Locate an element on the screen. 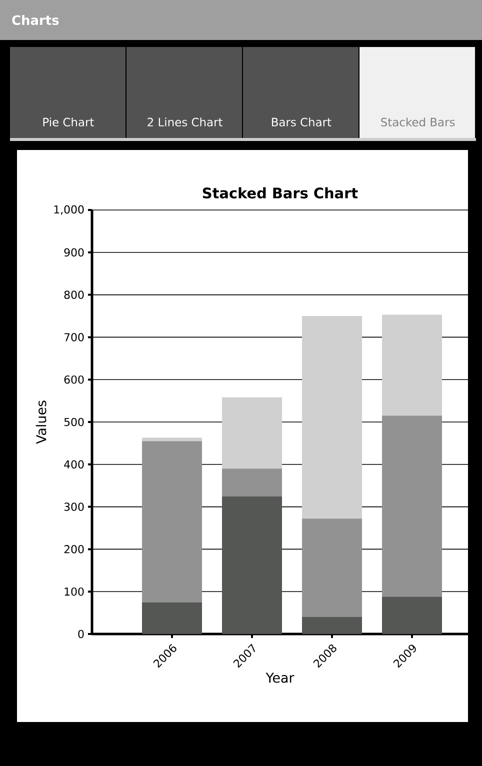 This screenshot has height=766, width=482. chart-title: Stacked Bars Chart is located at coordinates (280, 192).